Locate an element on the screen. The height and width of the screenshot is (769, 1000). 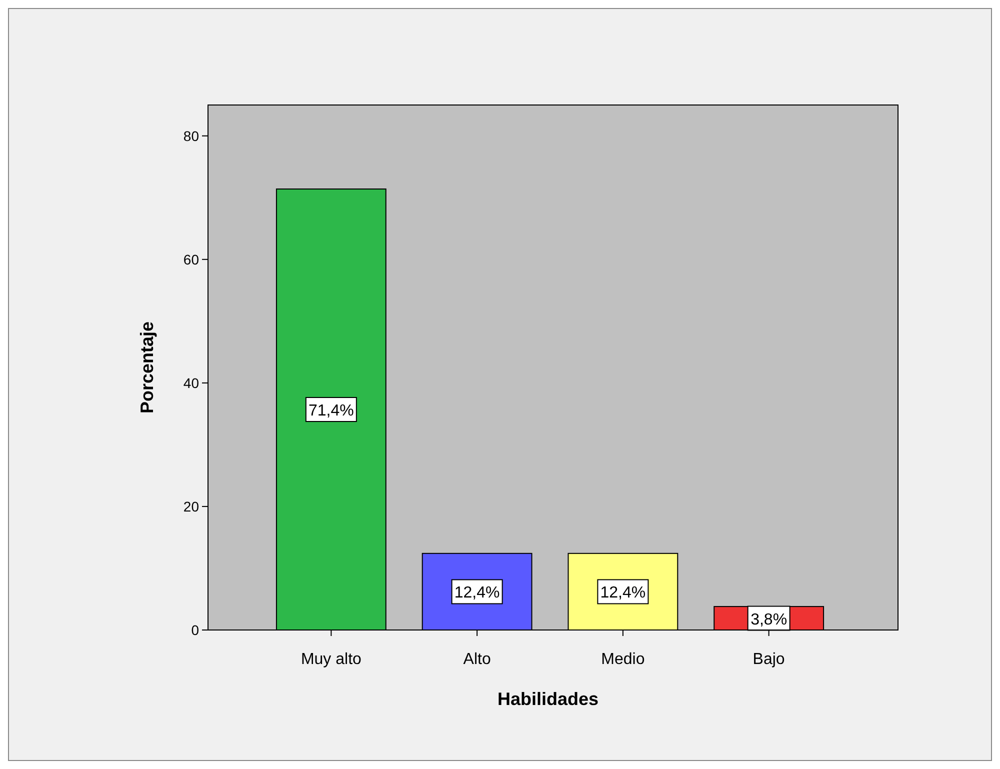
x-tick-label: Alto is located at coordinates (477, 659).